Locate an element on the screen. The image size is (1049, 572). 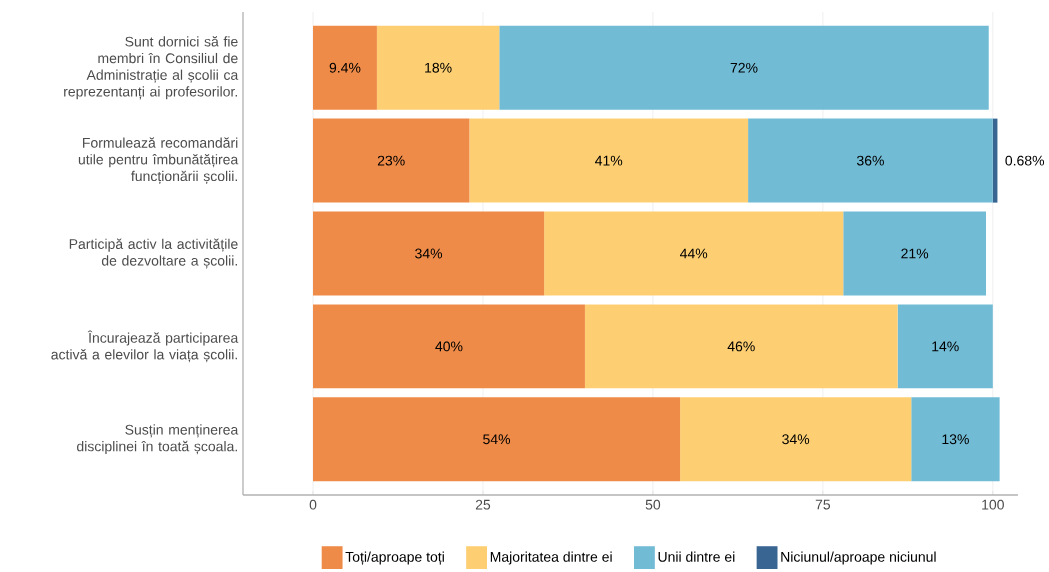
x-tick-label: 75 is located at coordinates (823, 504).